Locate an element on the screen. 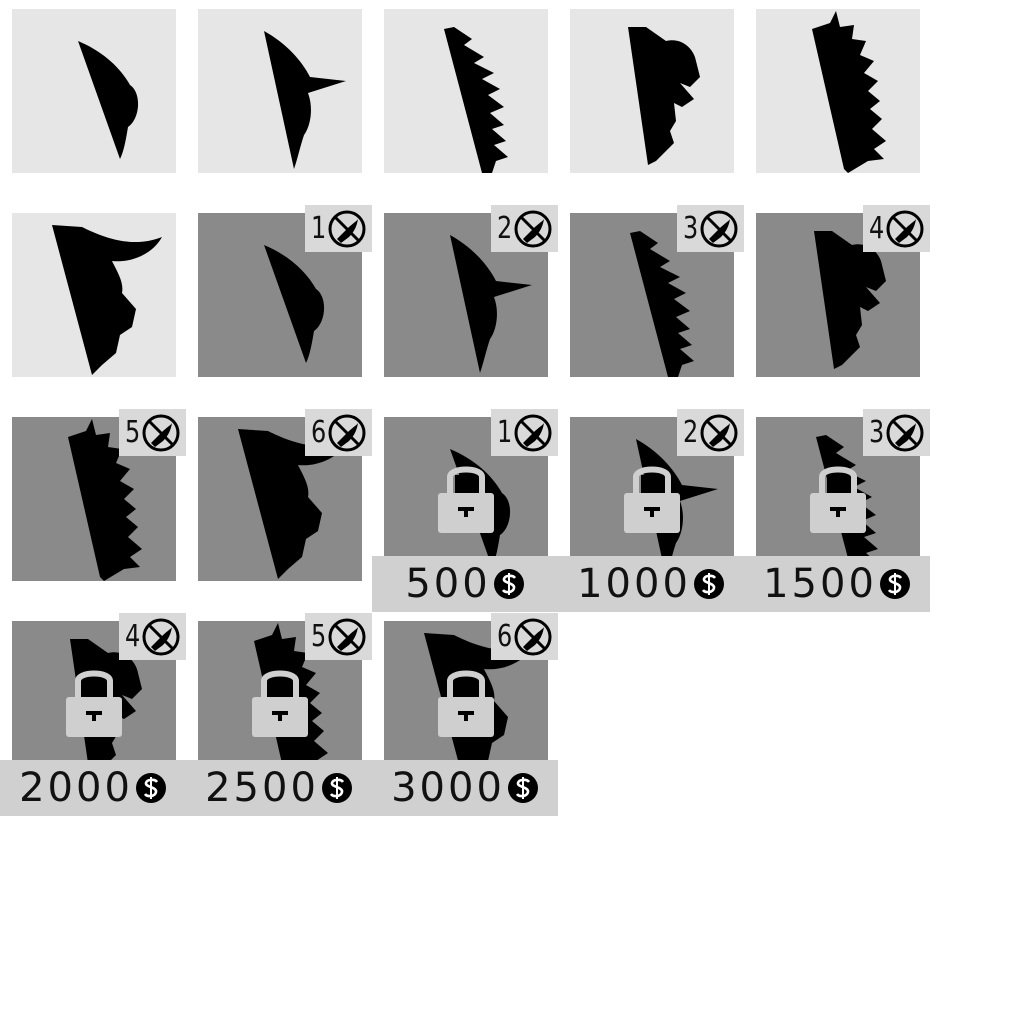  price-button: 2500 is located at coordinates (279, 788).